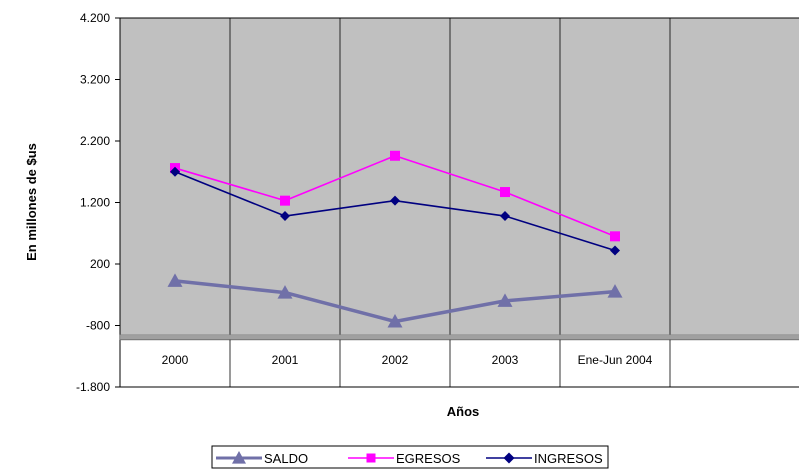 This screenshot has height=474, width=799. Describe the element at coordinates (286, 458) in the screenshot. I see `legend-label: SALDO` at that location.